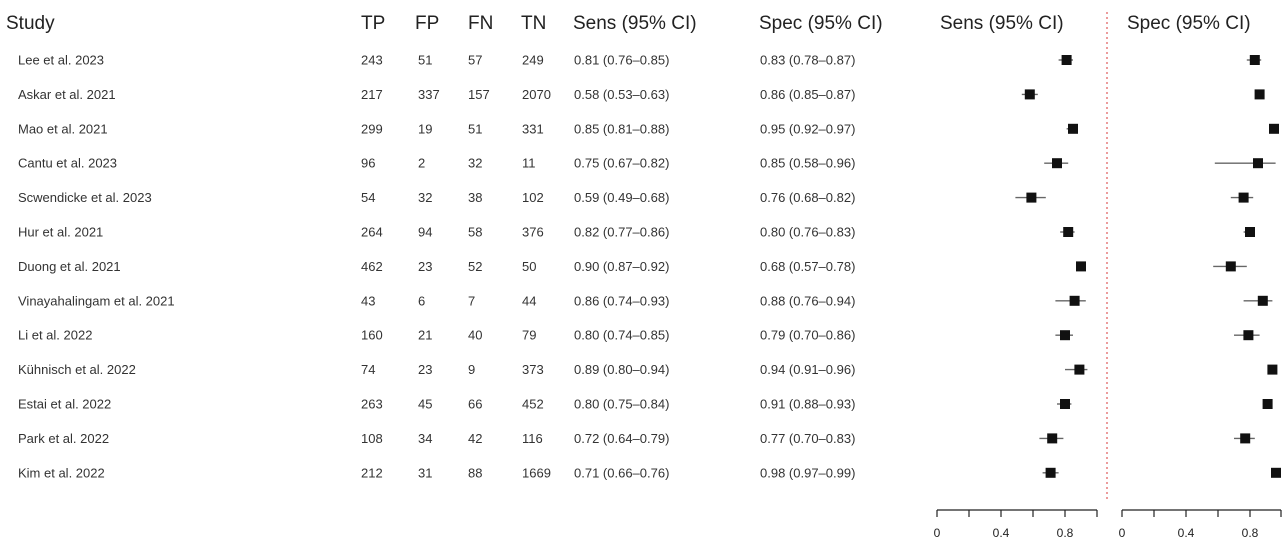 The image size is (1282, 547). I want to click on header-spec-ci: Spec (95% CI), so click(821, 23).